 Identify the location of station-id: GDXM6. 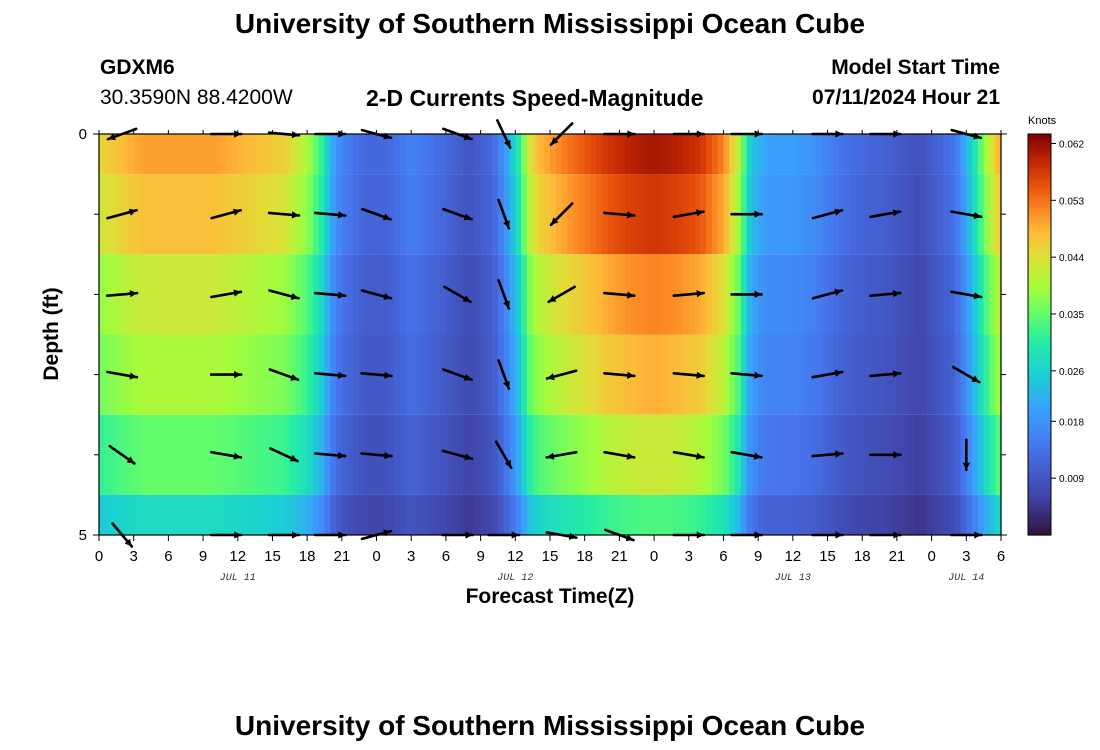
(137, 67).